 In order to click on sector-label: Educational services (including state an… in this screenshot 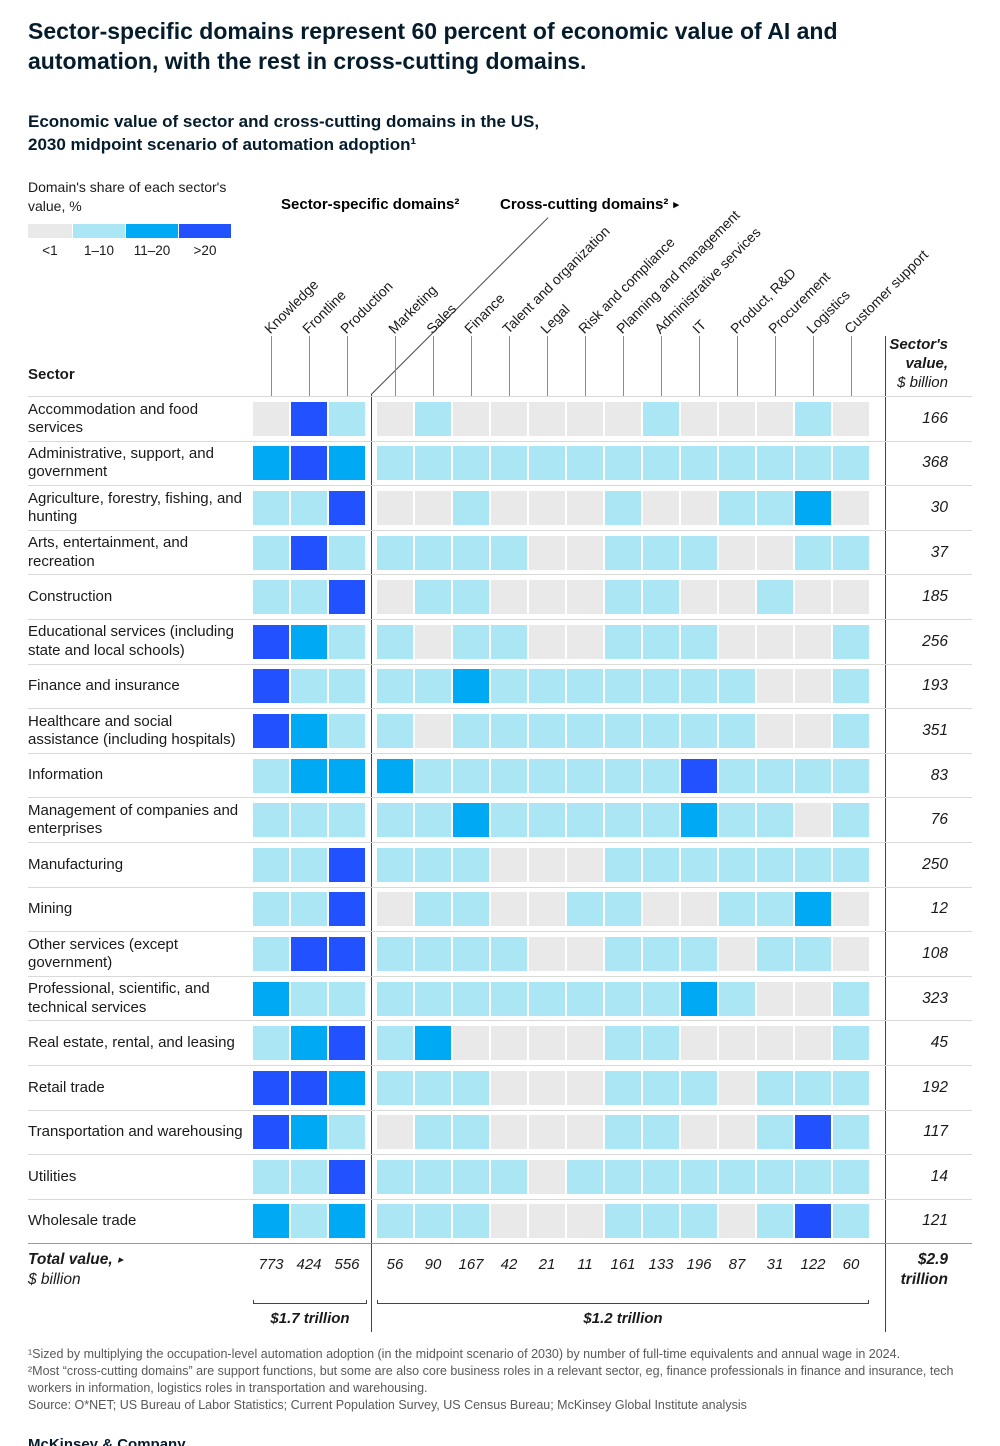, I will do `click(131, 641)`.